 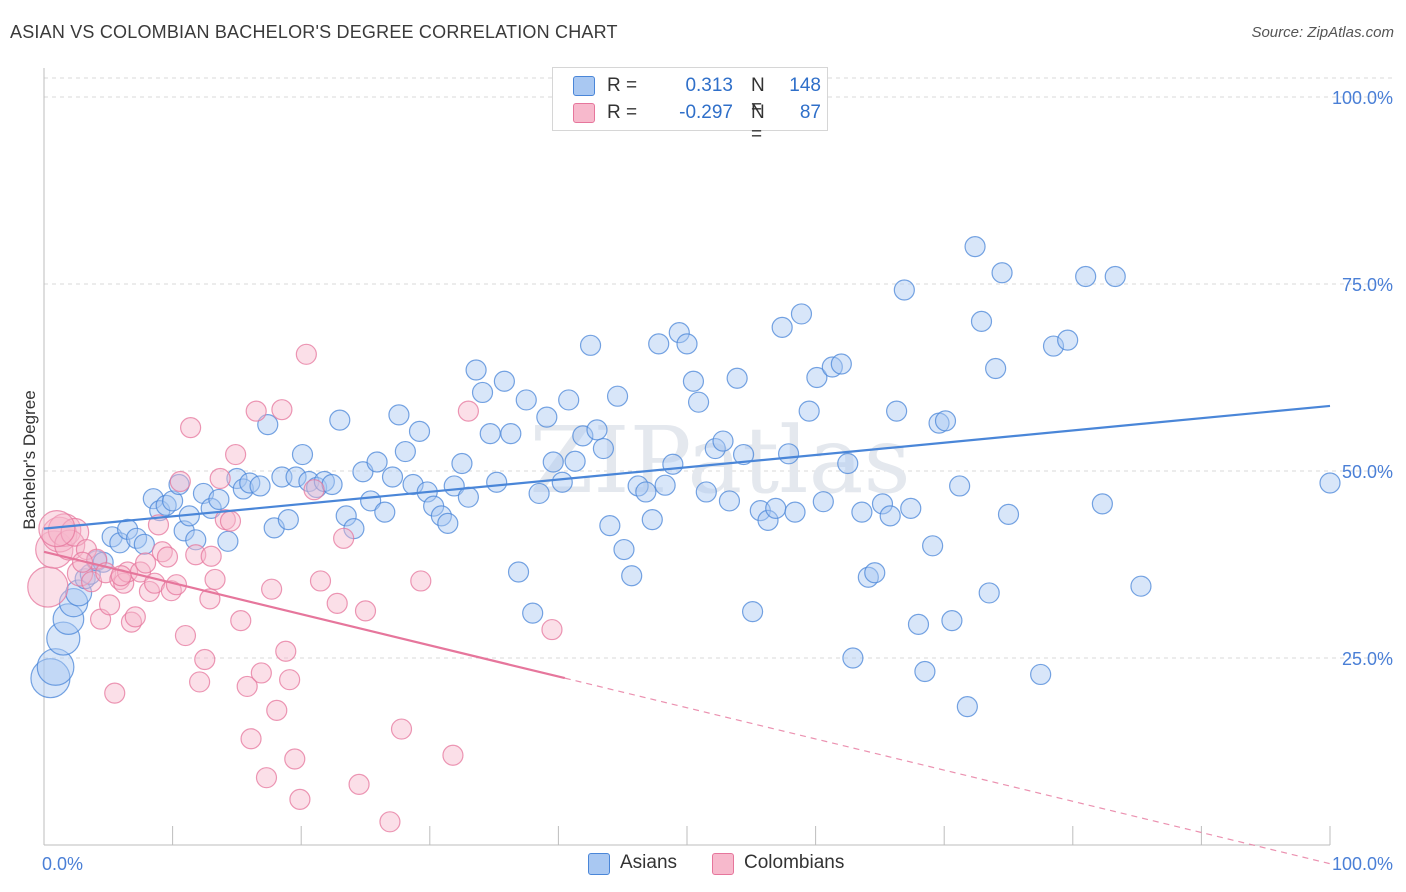 What do you see at coordinates (810, 112) in the screenshot?
I see `n-value: 87` at bounding box center [810, 112].